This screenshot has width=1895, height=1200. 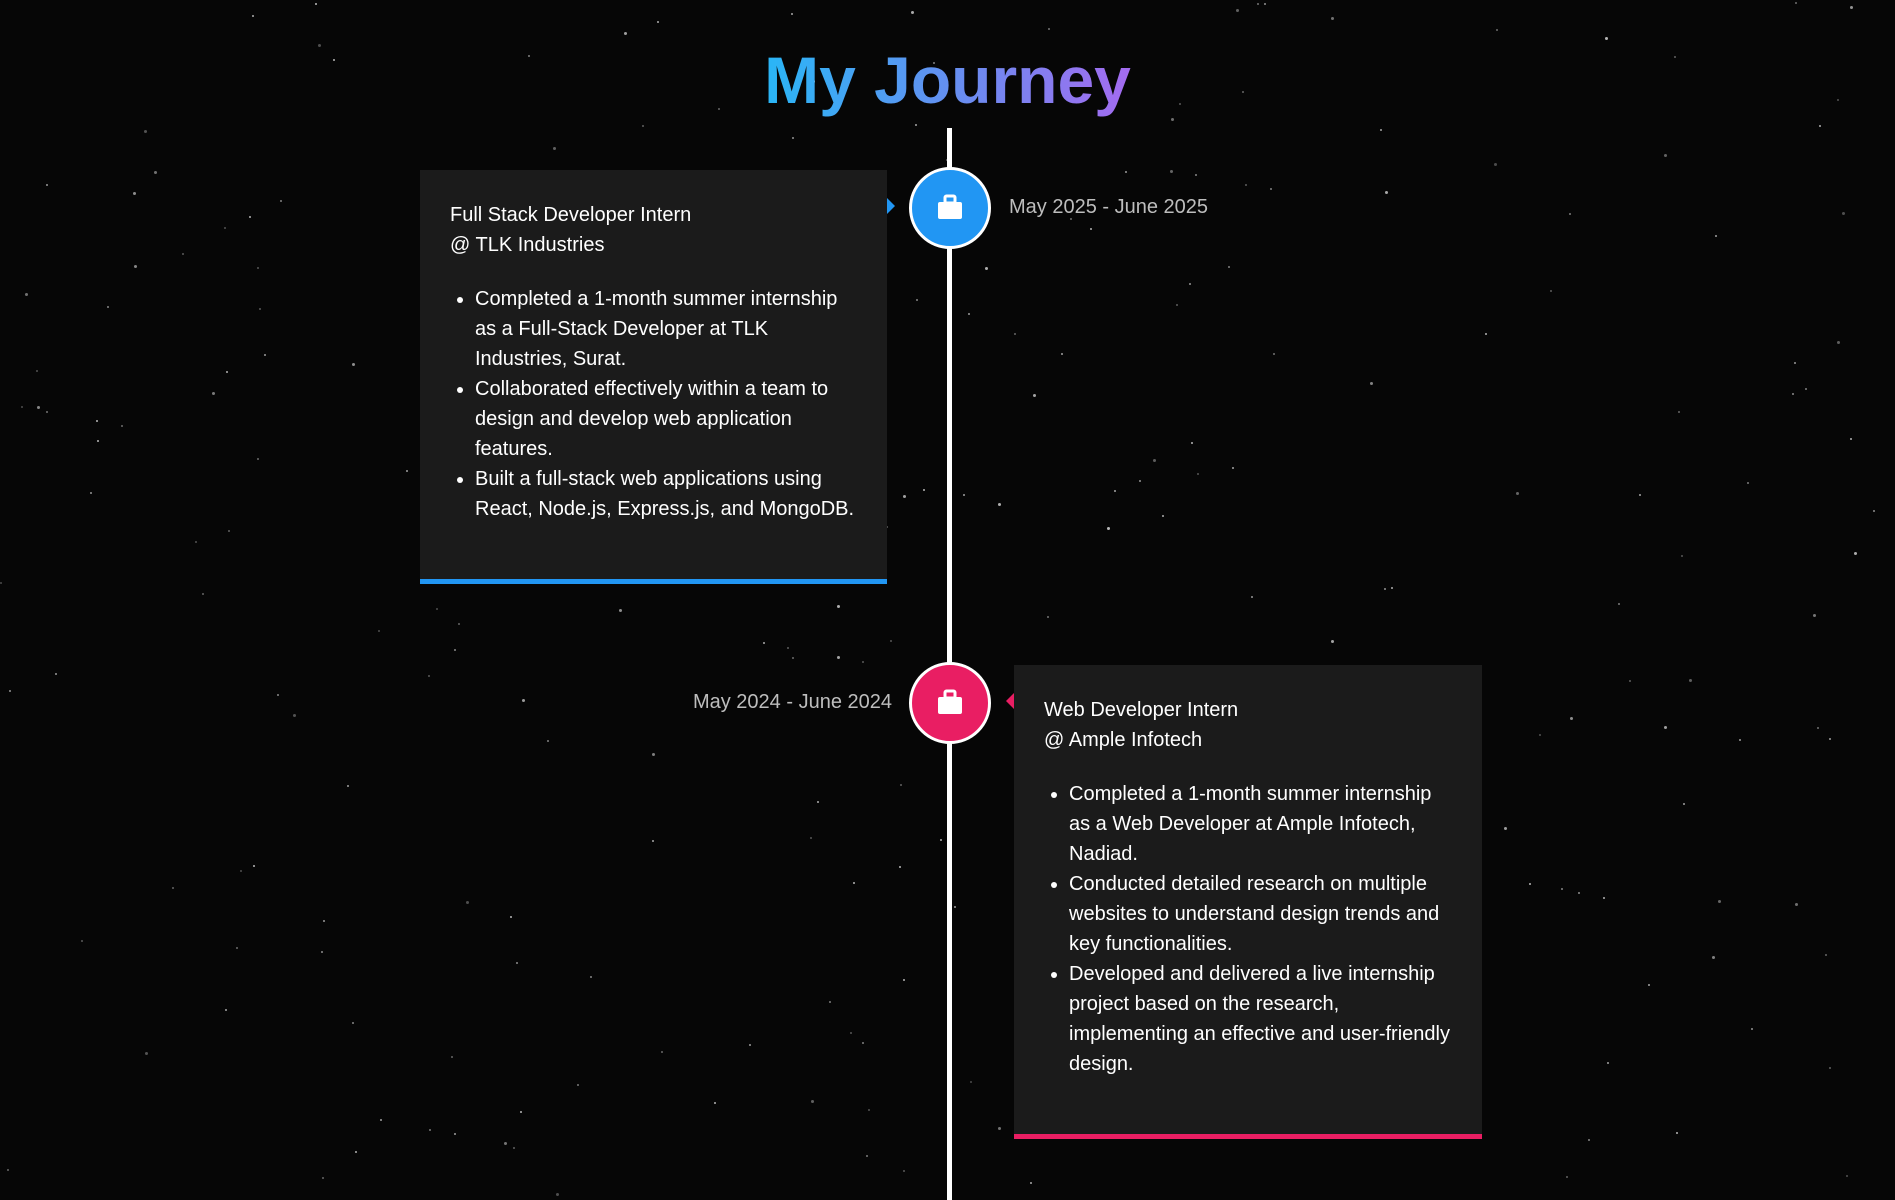 I want to click on card-pointer, so click(x=1010, y=701).